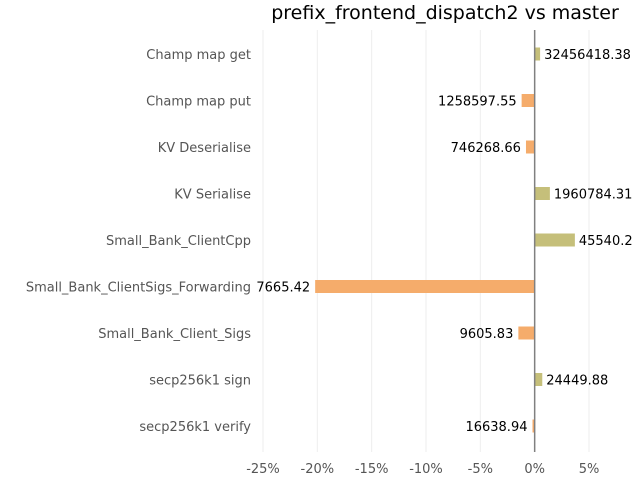  What do you see at coordinates (587, 55) in the screenshot?
I see `data-label: 32456418.38` at bounding box center [587, 55].